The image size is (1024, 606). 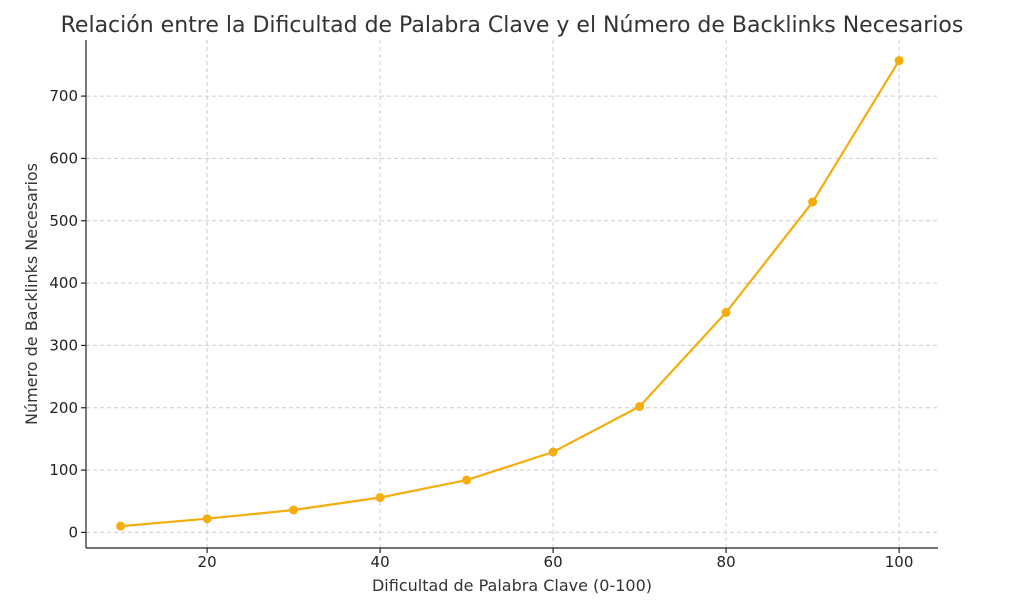 I want to click on y-tick-label: 400, so click(x=63, y=283).